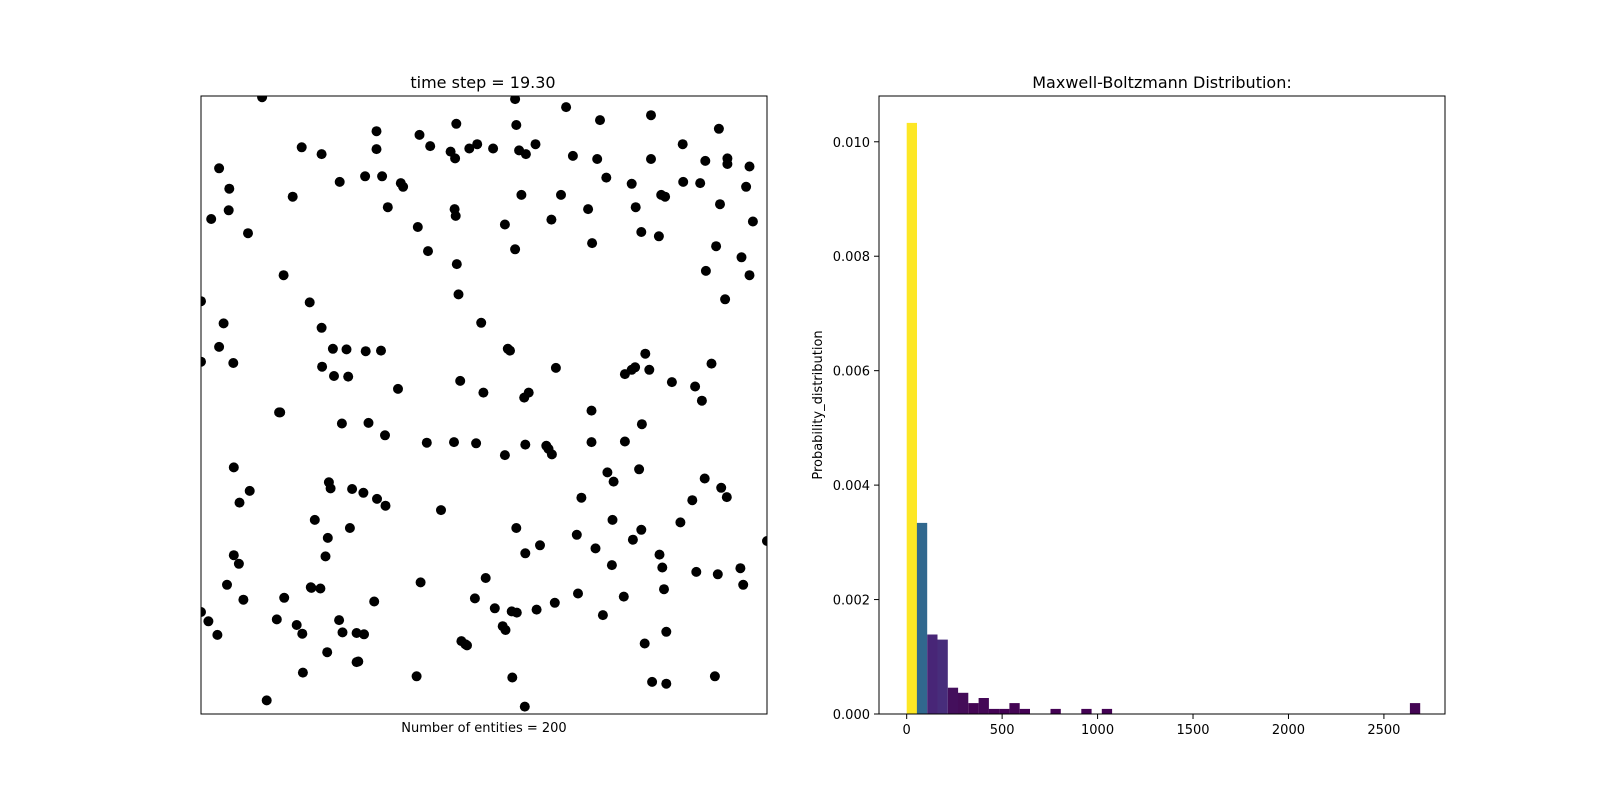  I want to click on y-tick-label: 0.004, so click(851, 486).